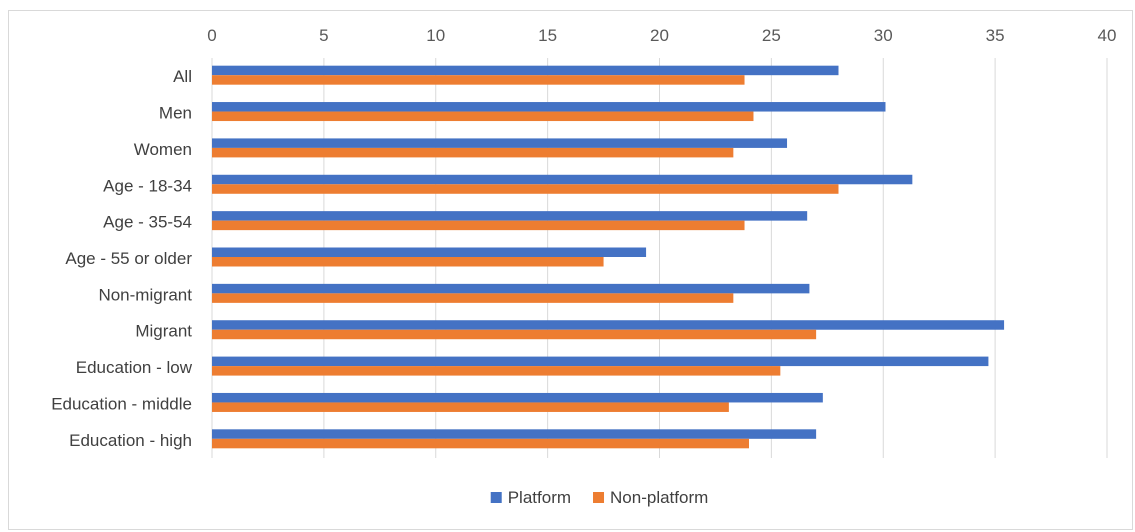 The image size is (1135, 532). Describe the element at coordinates (182, 76) in the screenshot. I see `category-label: All` at that location.